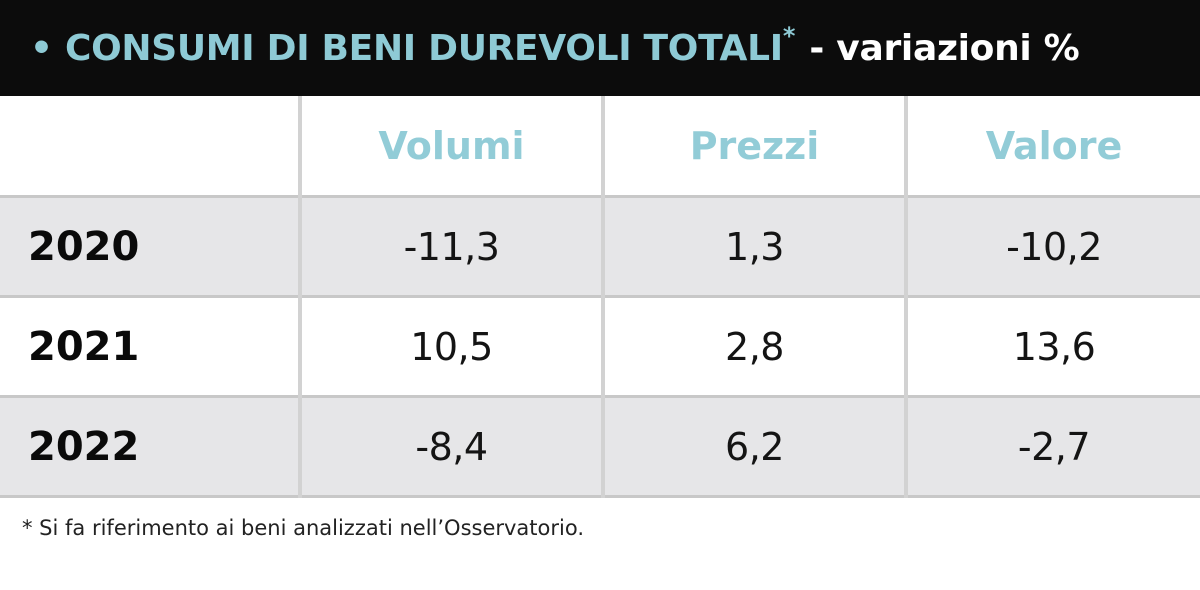 The image size is (1200, 590). Describe the element at coordinates (753, 147) in the screenshot. I see `column-header-prezzi: Prezzi` at that location.